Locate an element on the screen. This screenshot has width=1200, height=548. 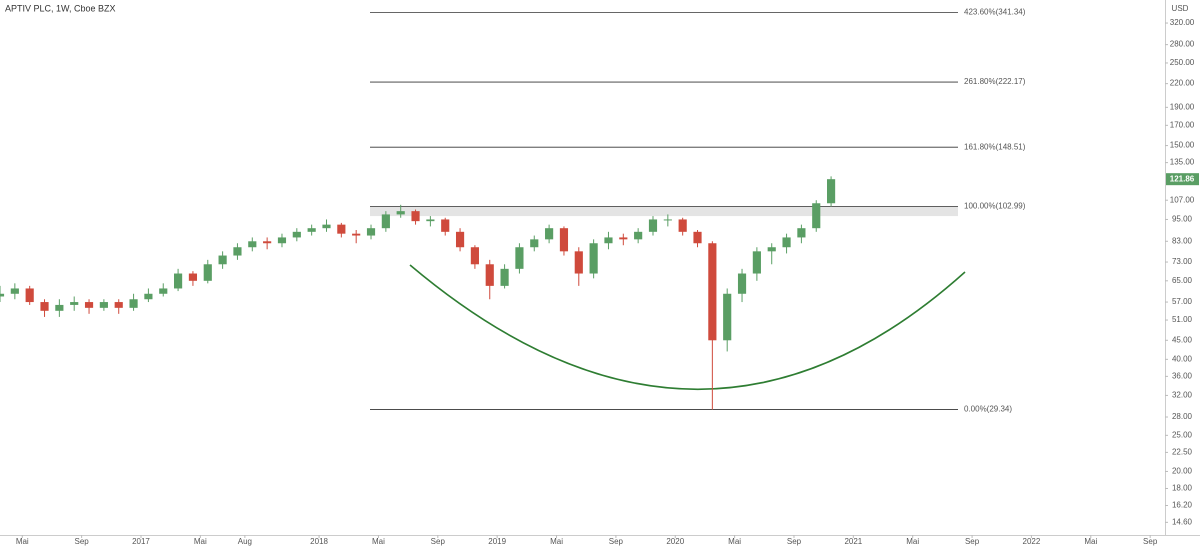
y-tick-label: 45.00 is located at coordinates (1182, 339).